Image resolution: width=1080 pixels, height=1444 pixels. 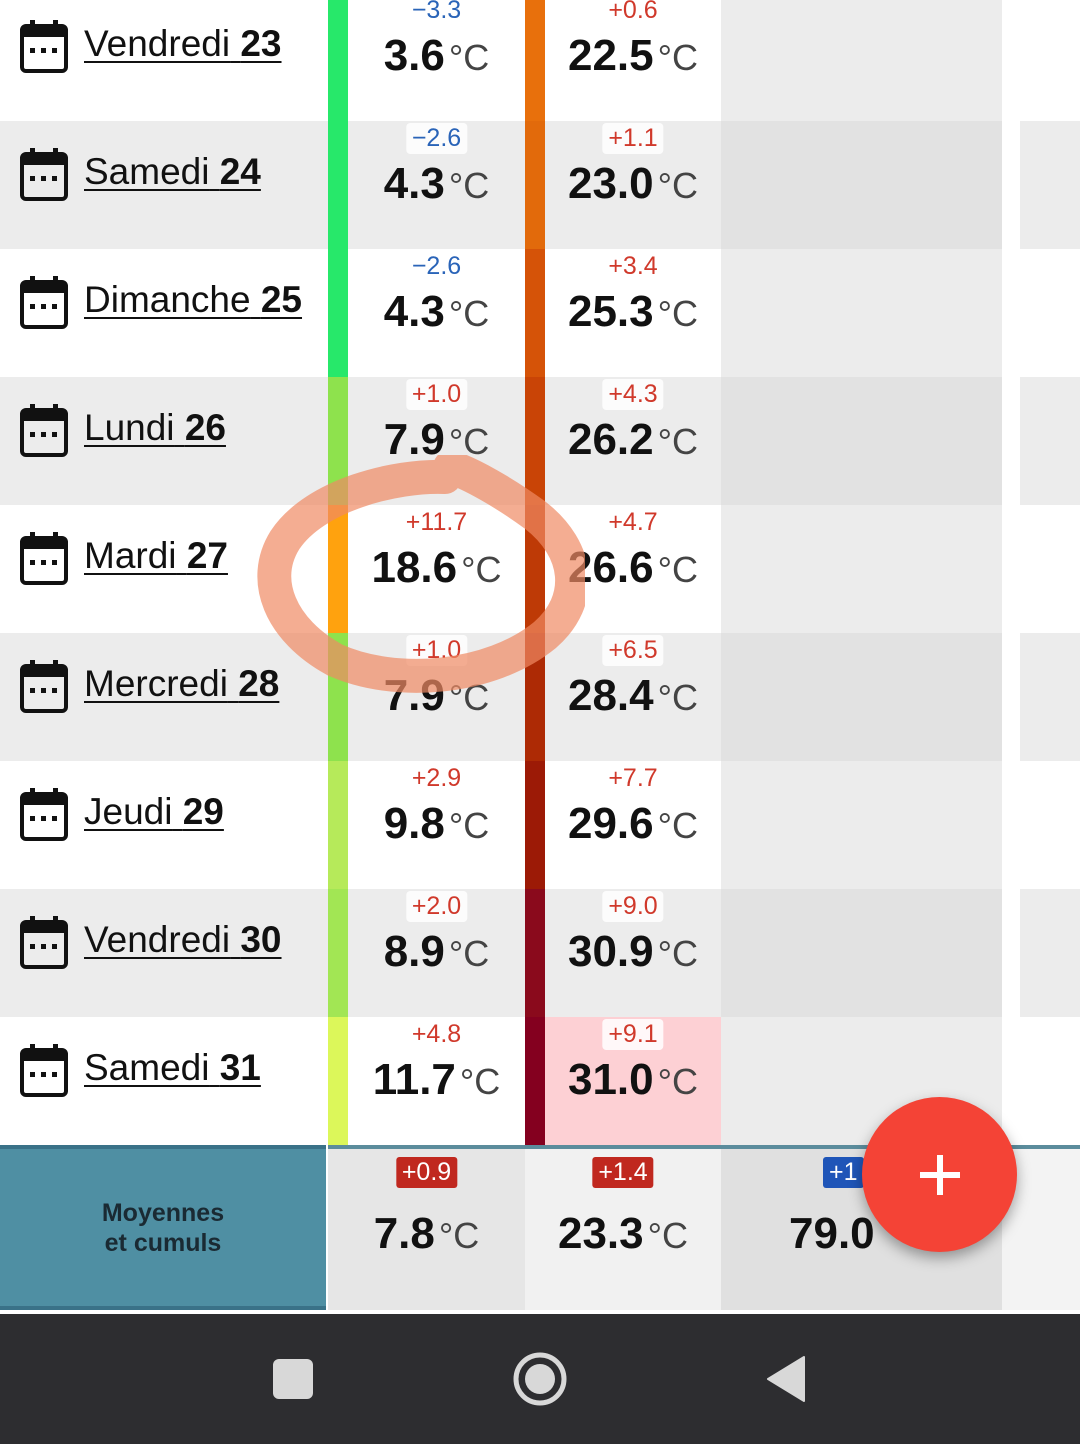 I want to click on summary-max-value: 23.3 °C, so click(x=623, y=1234).